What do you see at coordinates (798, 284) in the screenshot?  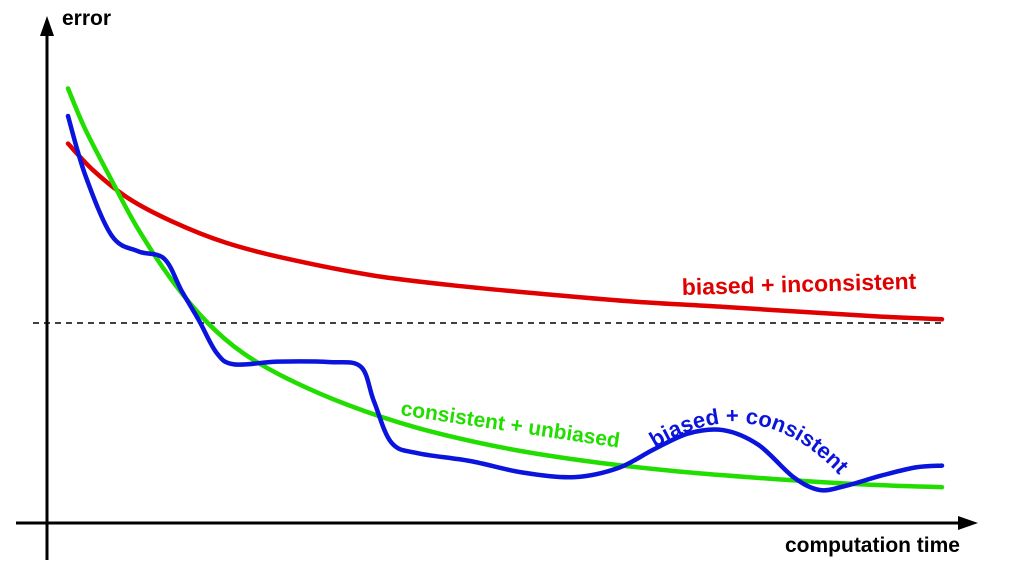 I see `label-biased-inconsistent: biased + inconsistent` at bounding box center [798, 284].